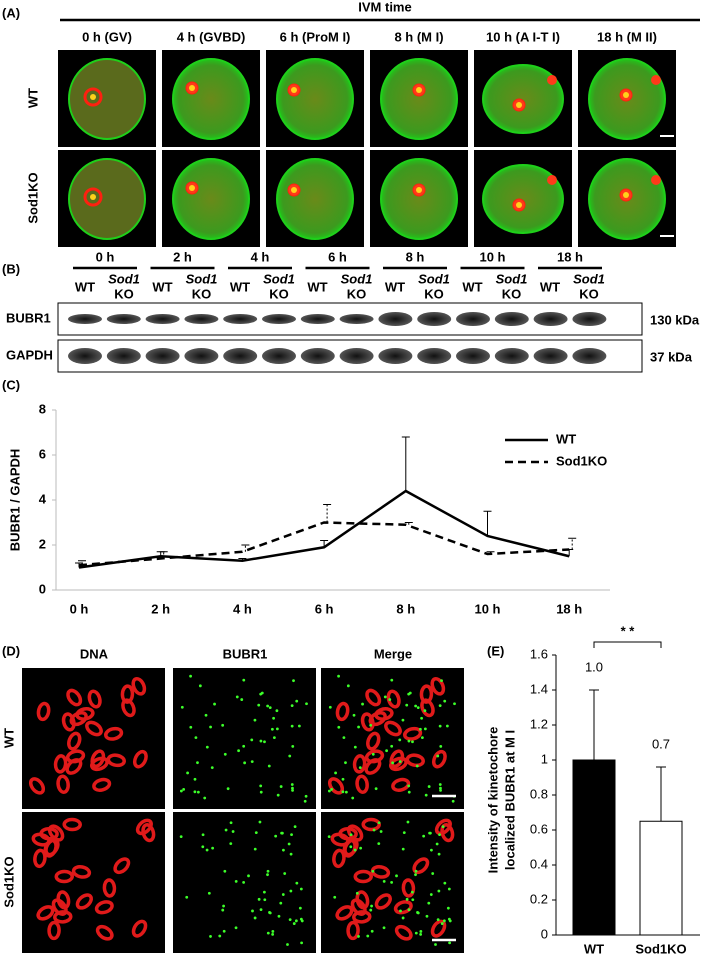 The image size is (709, 962). I want to click on y-tick-label: 8, so click(42, 408).